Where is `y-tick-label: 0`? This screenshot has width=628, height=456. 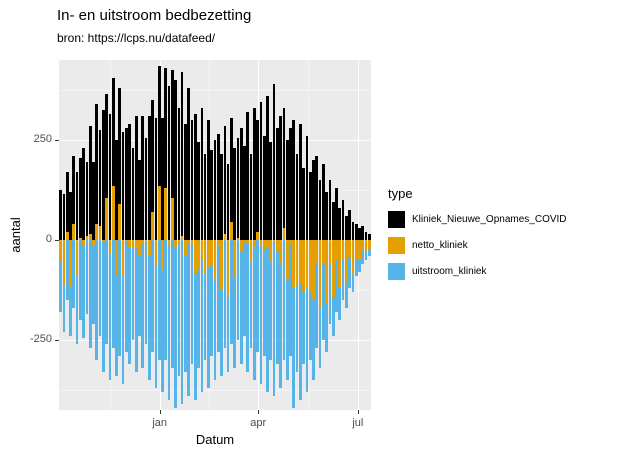
y-tick-label: 0 is located at coordinates (48, 239).